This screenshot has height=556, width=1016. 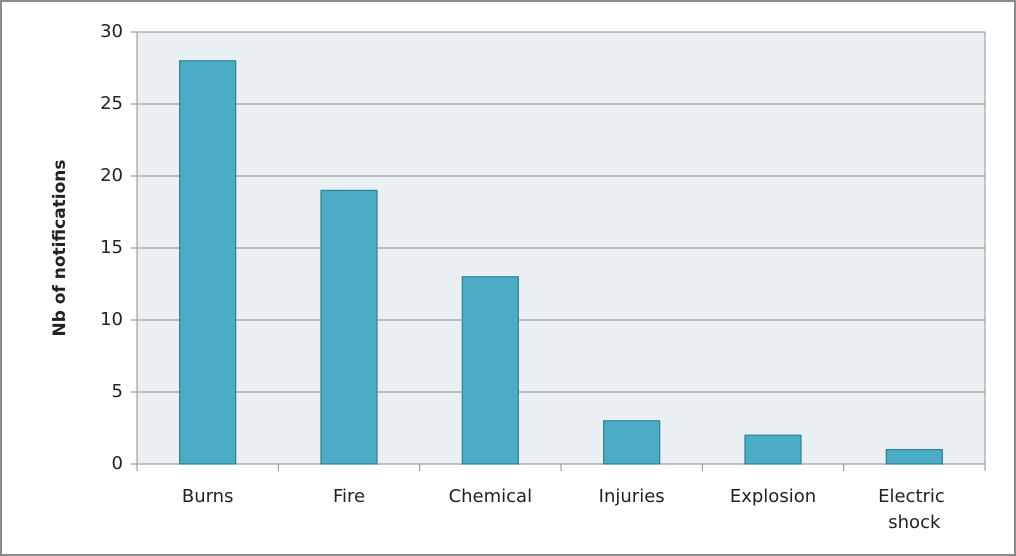 I want to click on x-tick-label: Electric shock, so click(x=914, y=509).